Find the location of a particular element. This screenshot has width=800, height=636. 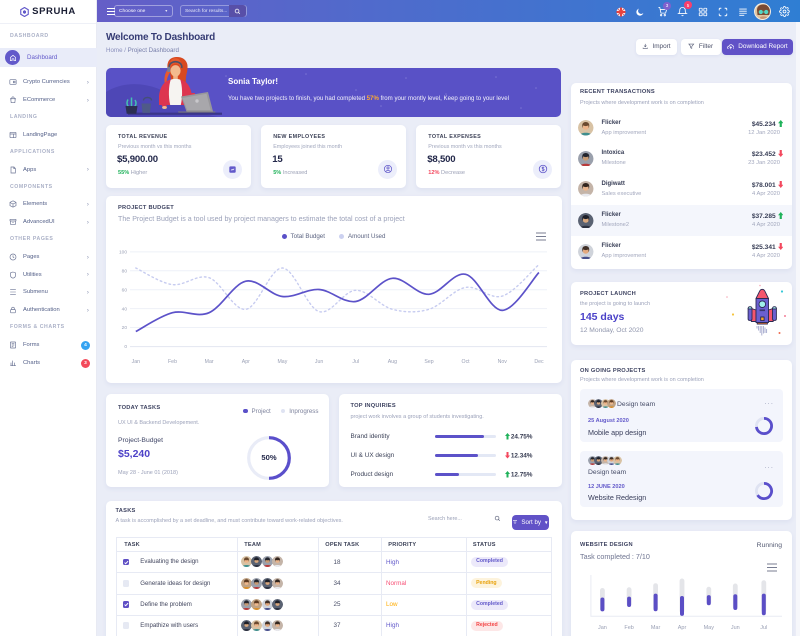

svg-text: 100 is located at coordinates (123, 252).